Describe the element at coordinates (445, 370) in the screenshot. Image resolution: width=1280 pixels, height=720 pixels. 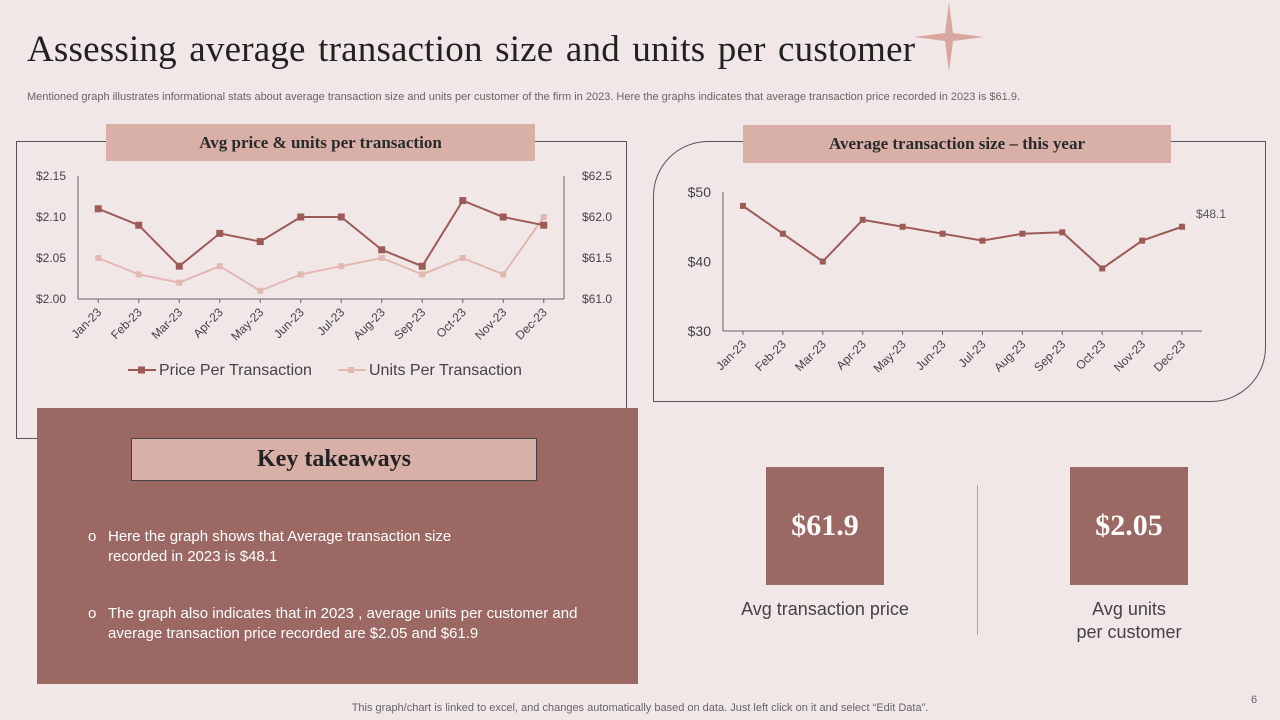
I see `chart1-legend-units-label: Units Per Transaction` at that location.